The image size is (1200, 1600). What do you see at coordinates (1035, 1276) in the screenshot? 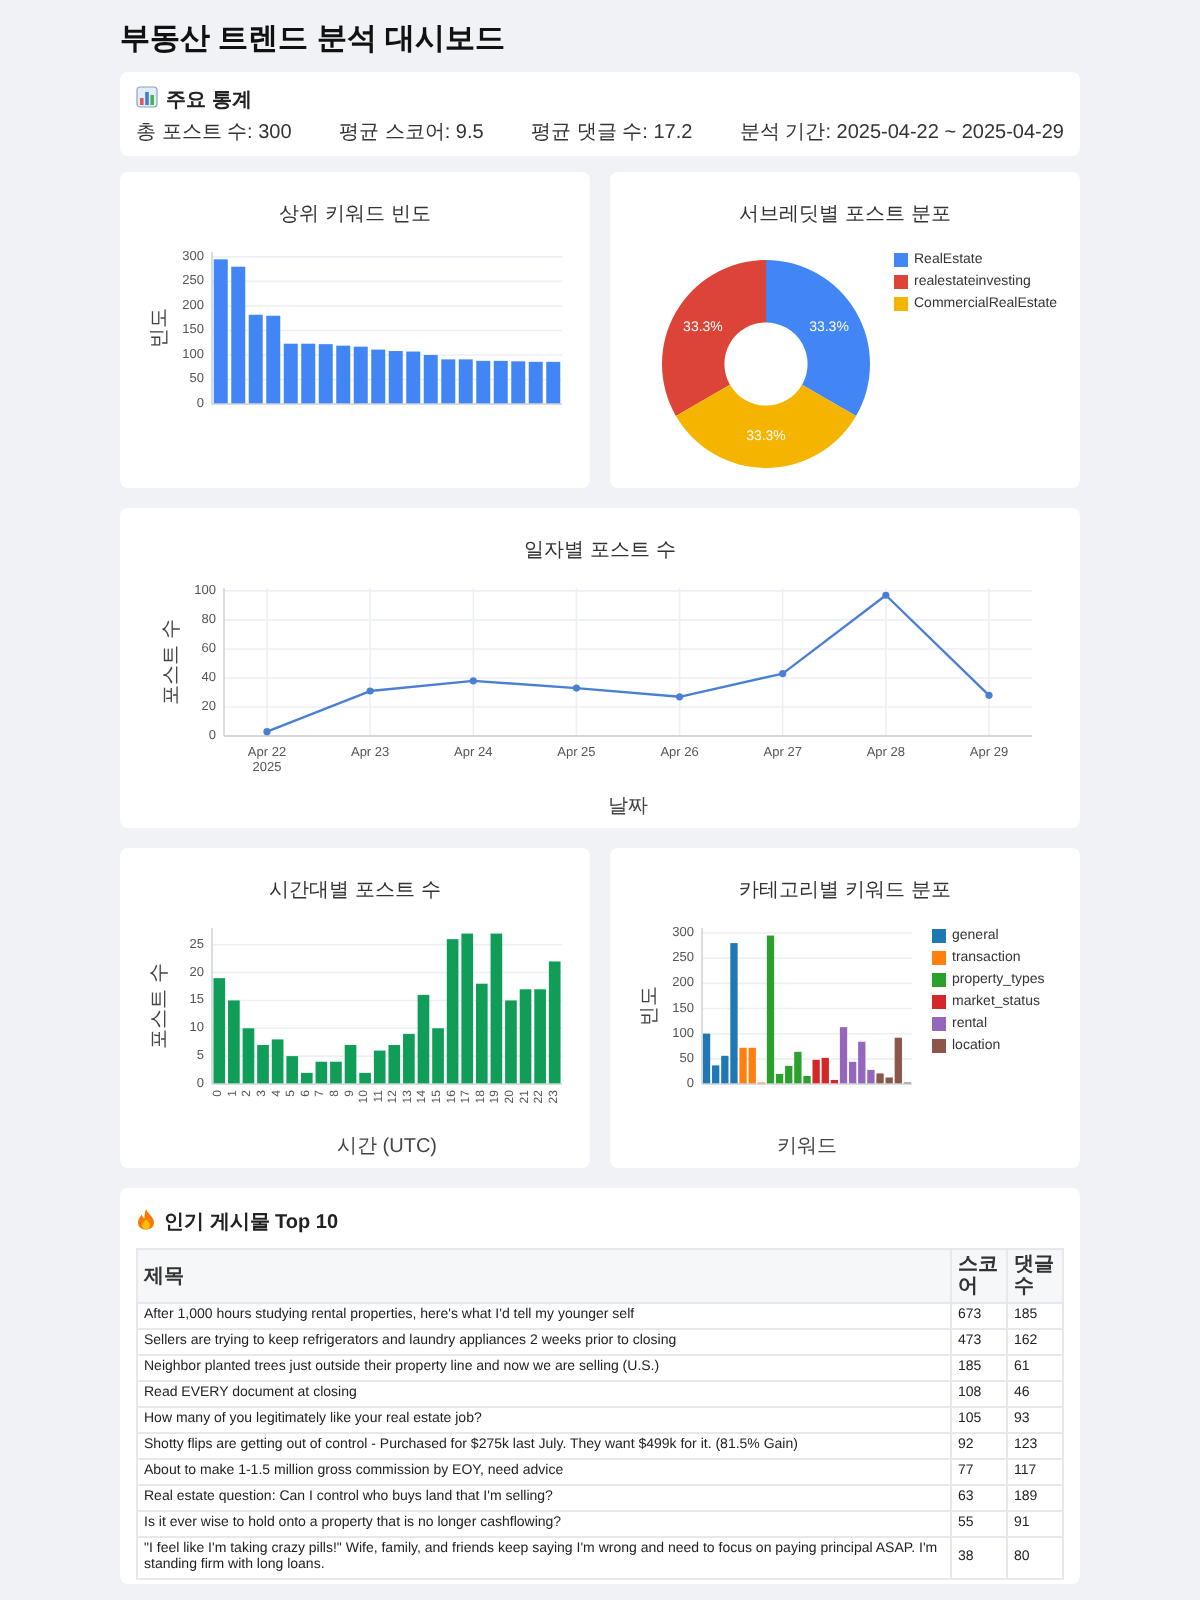
I see `text: 댓글 수` at bounding box center [1035, 1276].